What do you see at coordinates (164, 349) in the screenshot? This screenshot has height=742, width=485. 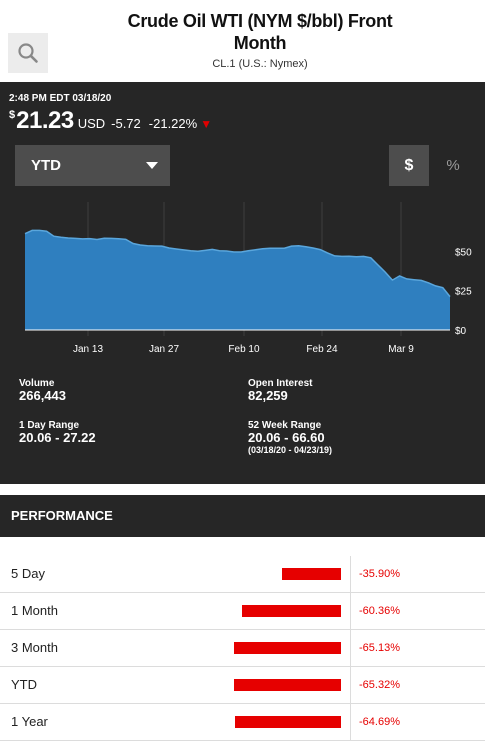 I see `x-tick-label: Jan 27` at bounding box center [164, 349].